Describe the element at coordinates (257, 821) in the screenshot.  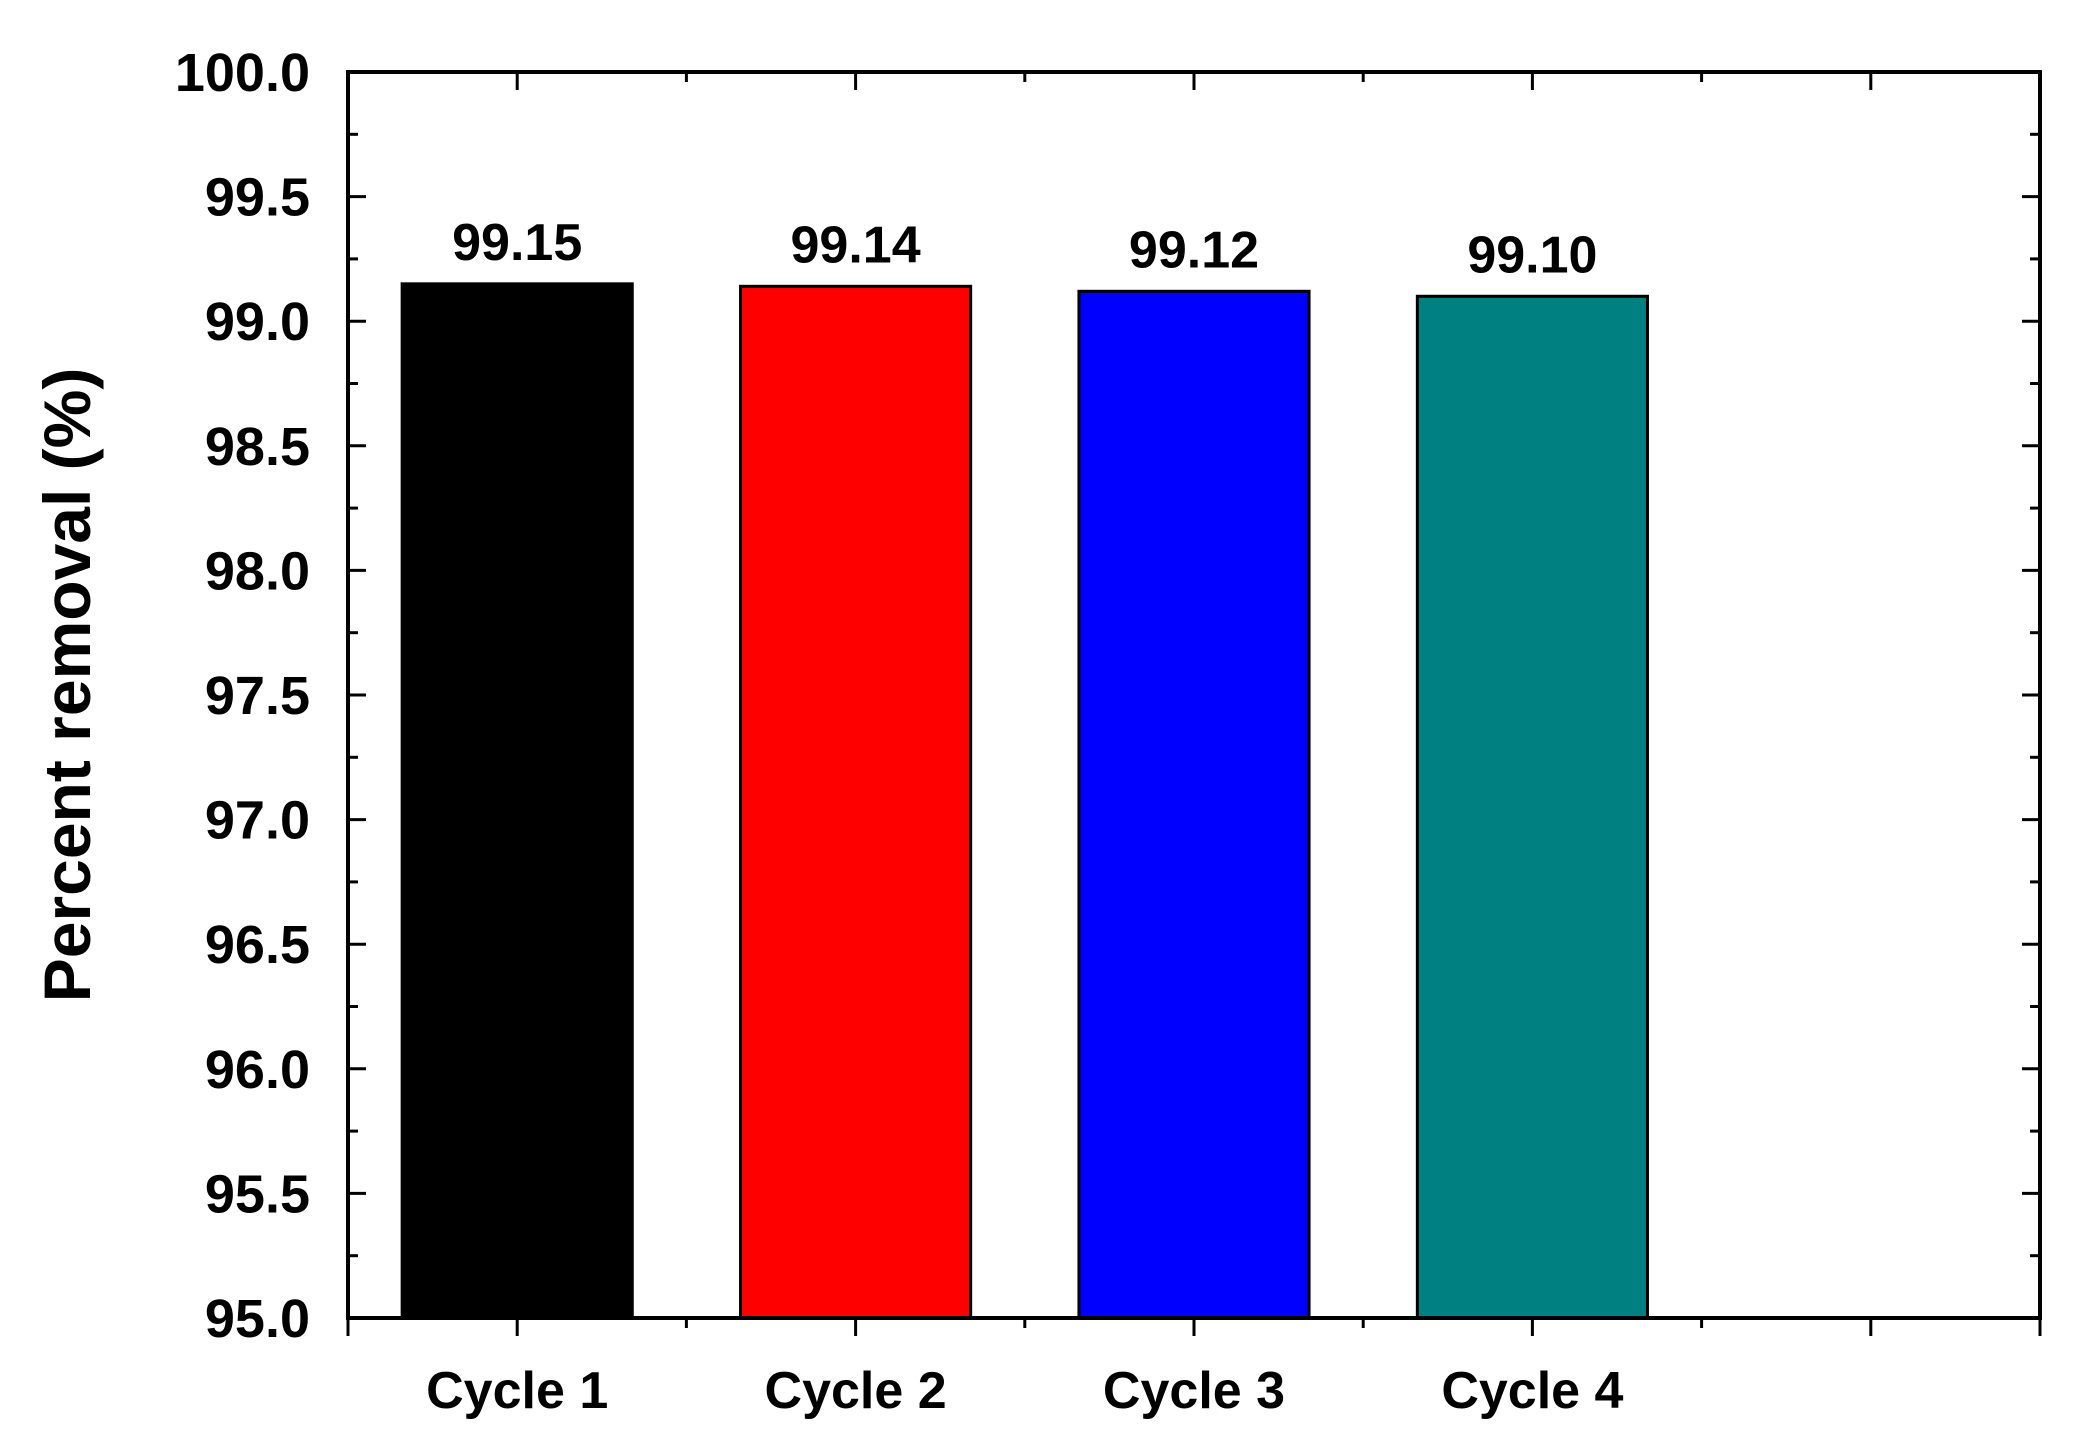
I see `y-tick-label: 97.0` at that location.